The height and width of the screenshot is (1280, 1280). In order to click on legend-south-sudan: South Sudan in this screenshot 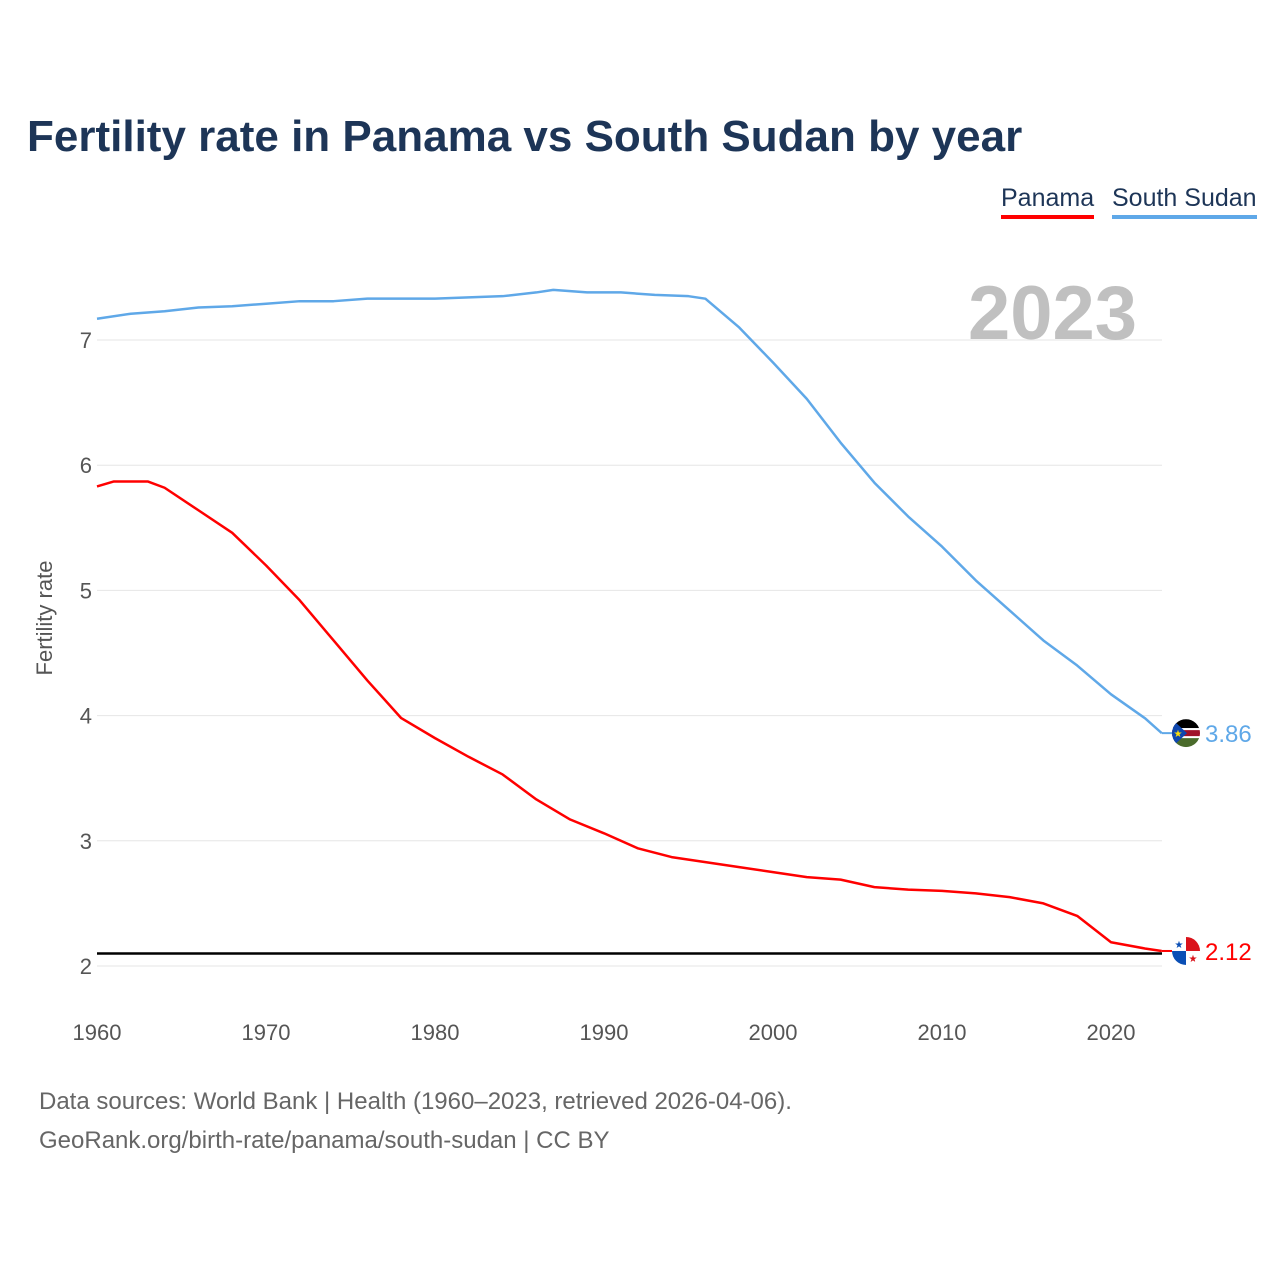, I will do `click(1184, 201)`.